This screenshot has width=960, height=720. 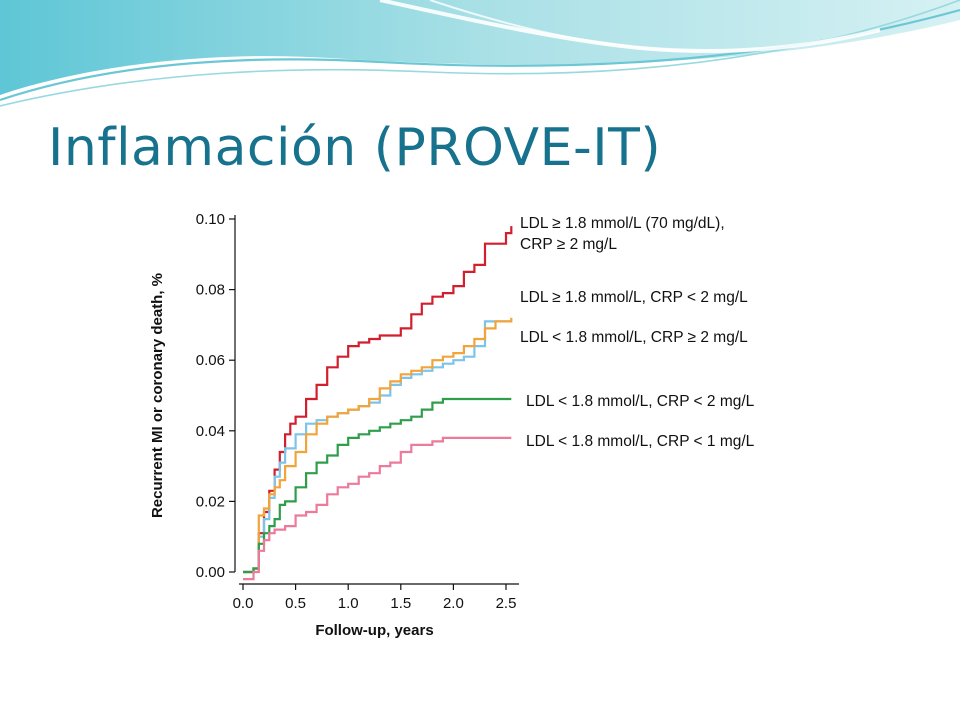 What do you see at coordinates (243, 603) in the screenshot?
I see `x-tick-label: 0.0` at bounding box center [243, 603].